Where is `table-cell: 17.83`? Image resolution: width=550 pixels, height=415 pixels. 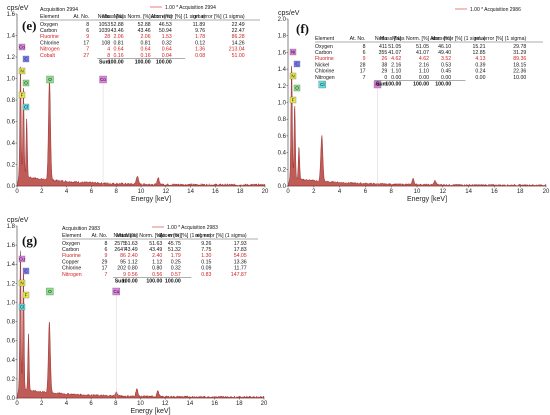 table-cell: 17.83 is located at coordinates (240, 250).